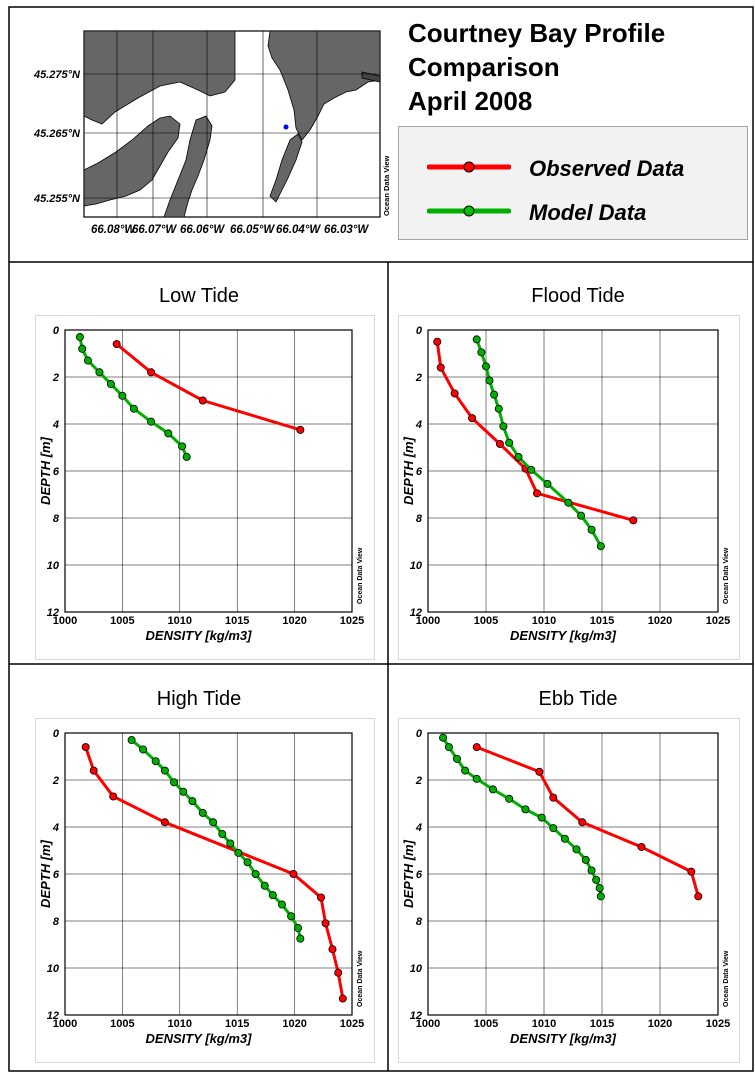 This screenshot has width=755, height=1073. I want to click on x-tick-label: 1000, so click(65, 621).